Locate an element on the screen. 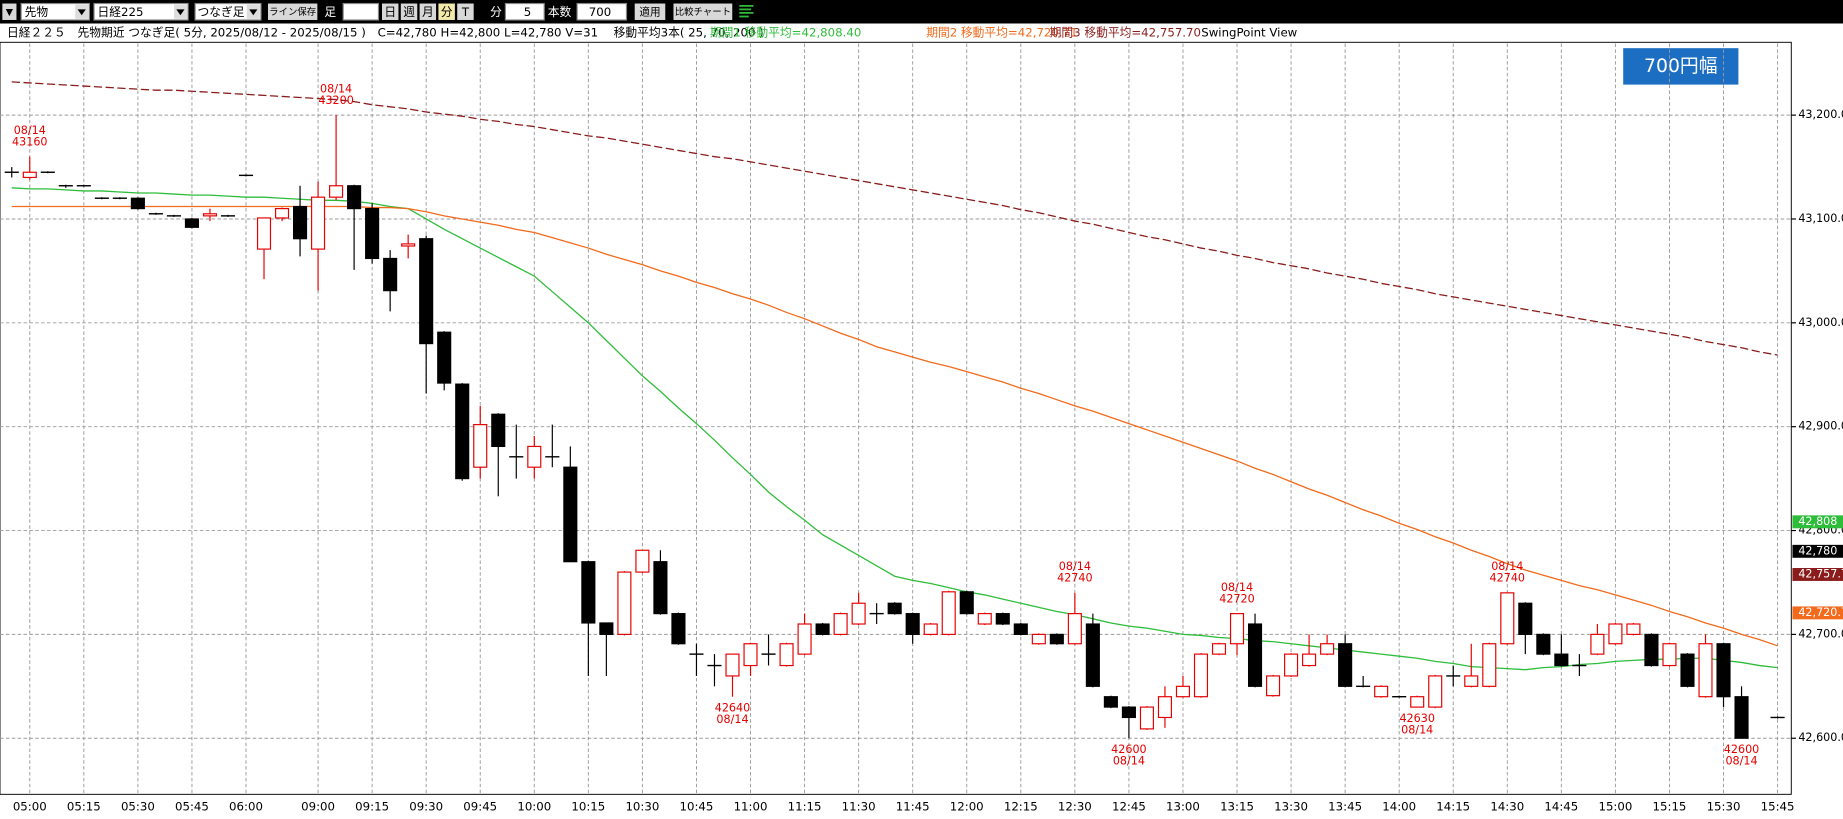  swing-price: 43200 is located at coordinates (336, 100).